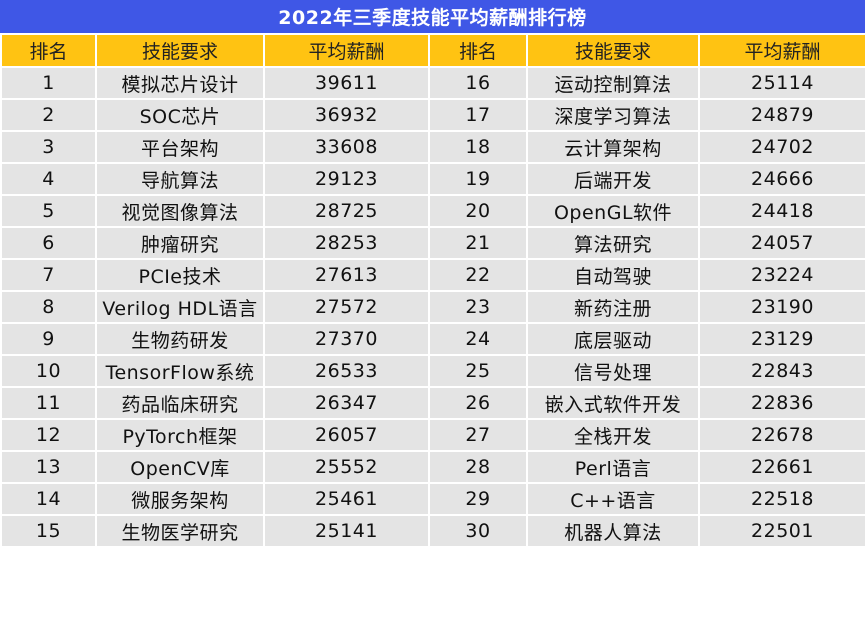  I want to click on skill-cell: 运动控制算法, so click(613, 83).